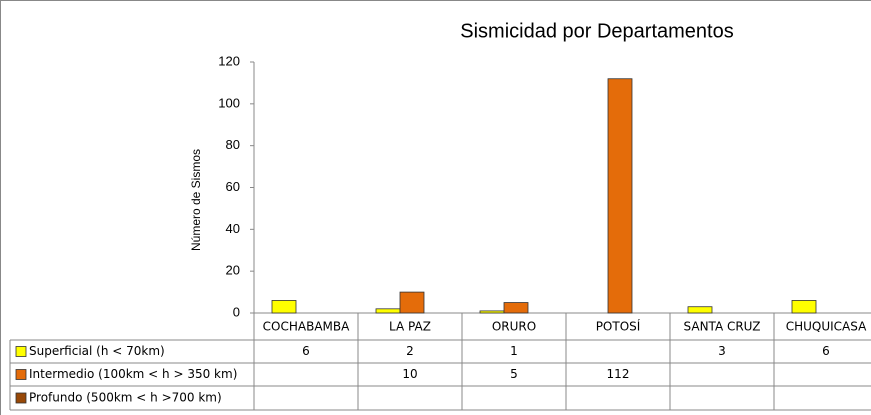 The image size is (871, 415). What do you see at coordinates (826, 327) in the screenshot?
I see `x-tick-label: CHUQUICASA` at bounding box center [826, 327].